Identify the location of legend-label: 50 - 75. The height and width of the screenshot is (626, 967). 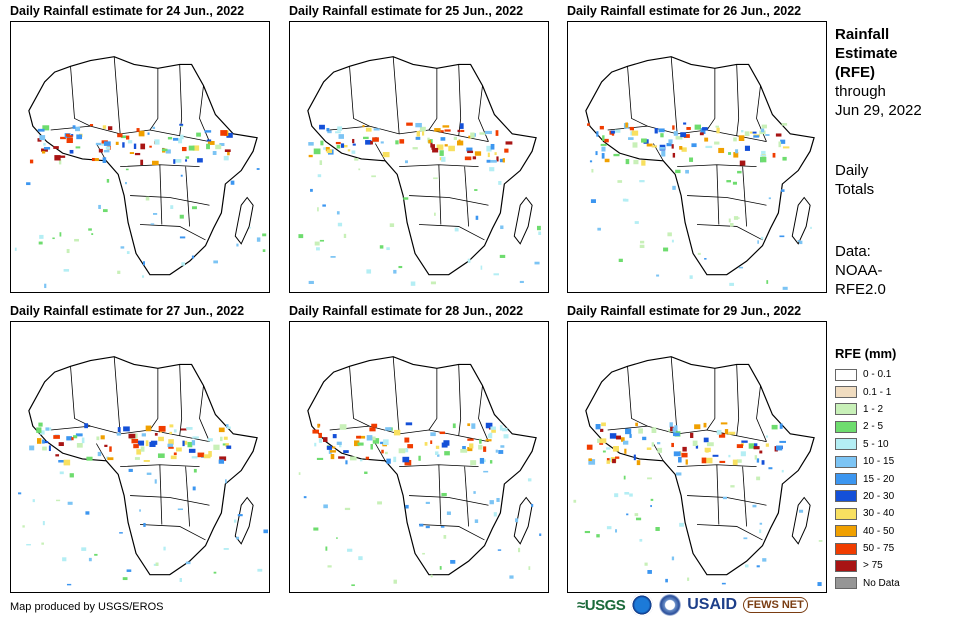
(879, 549).